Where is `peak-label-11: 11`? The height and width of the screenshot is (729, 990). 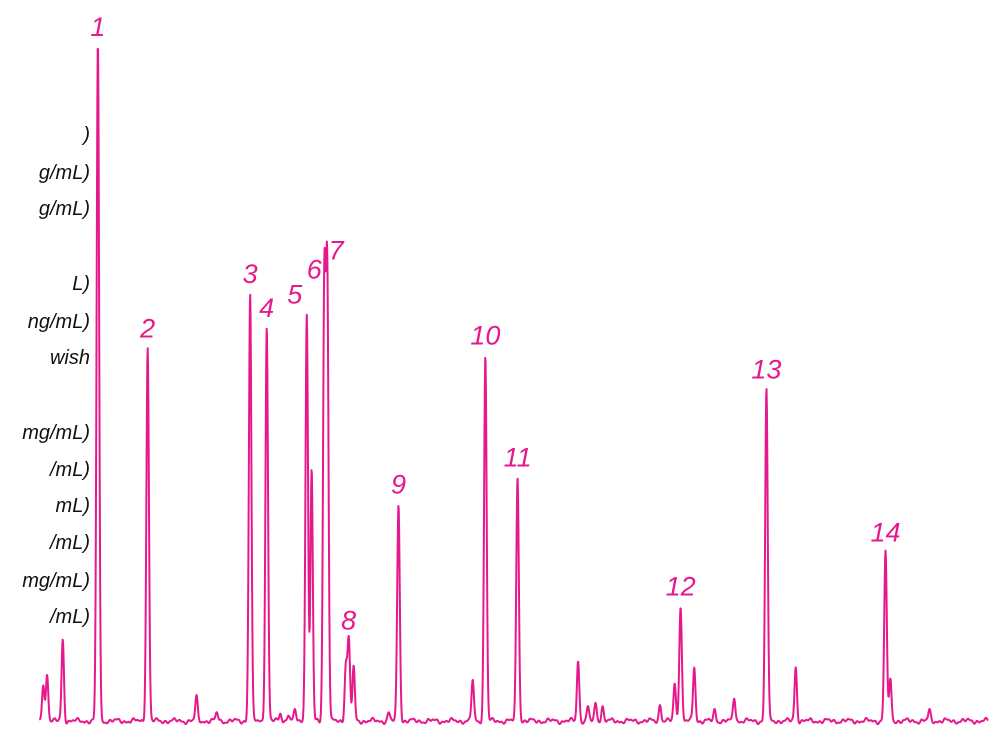 peak-label-11: 11 is located at coordinates (518, 458).